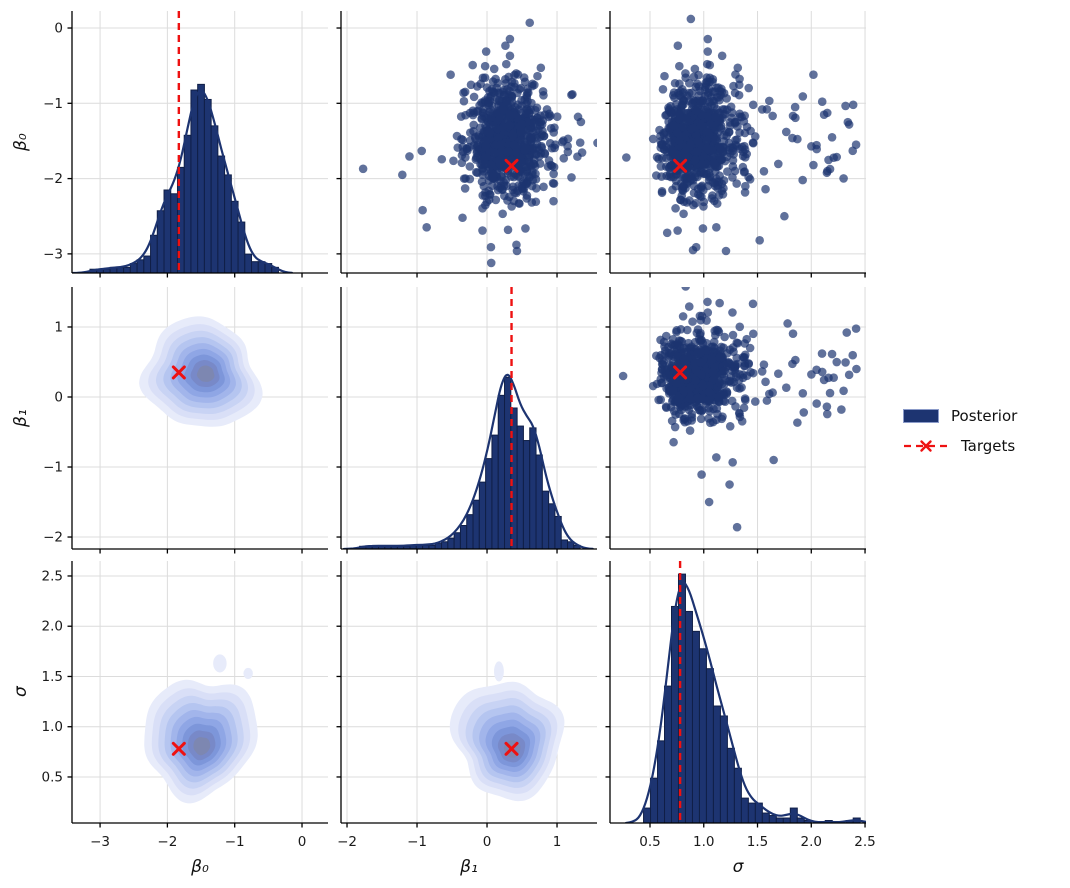  Describe the element at coordinates (557, 842) in the screenshot. I see `x-tick-label: 1` at that location.